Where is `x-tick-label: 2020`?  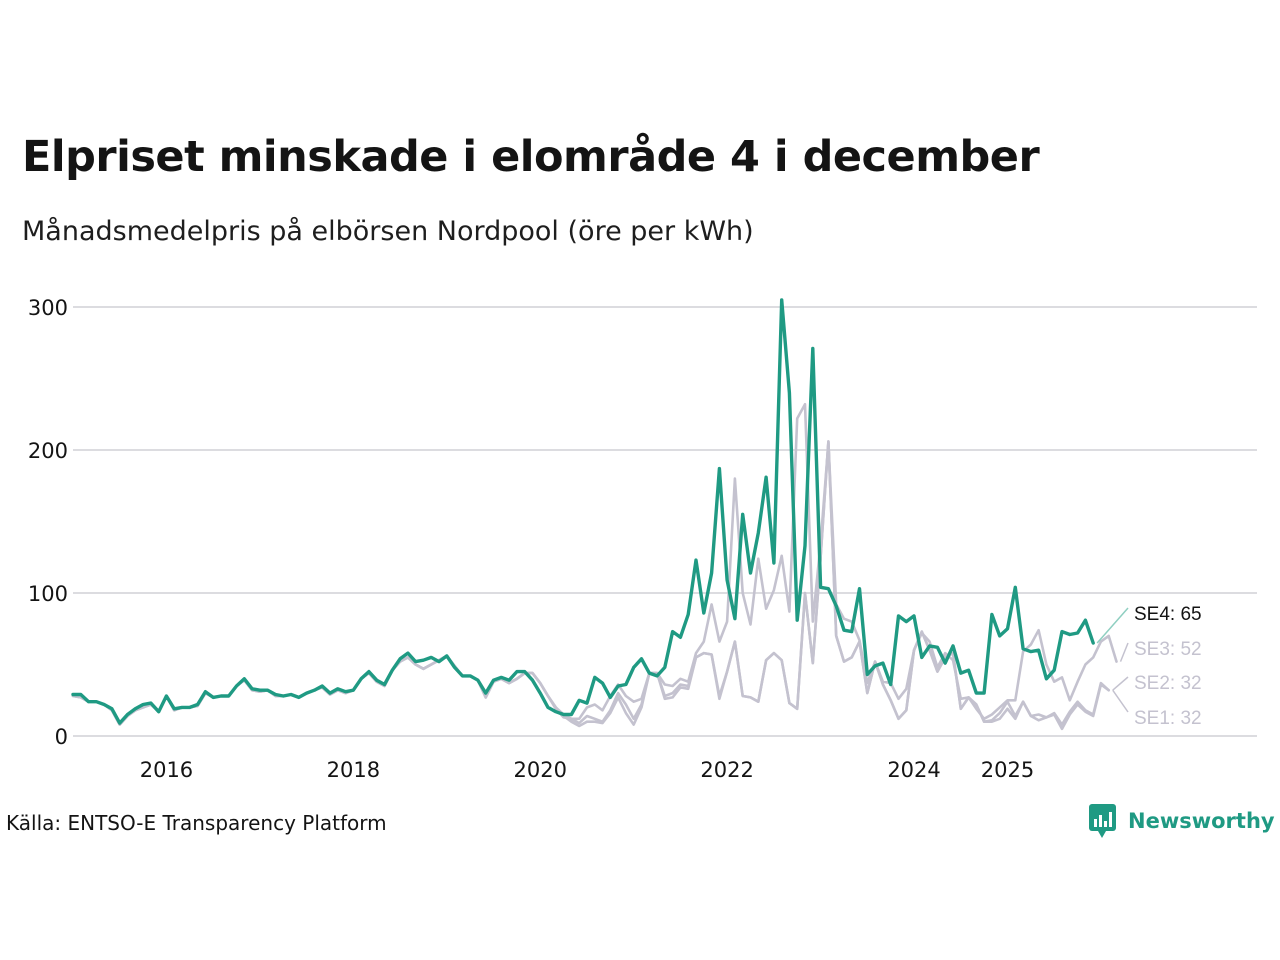 x-tick-label: 2020 is located at coordinates (540, 770).